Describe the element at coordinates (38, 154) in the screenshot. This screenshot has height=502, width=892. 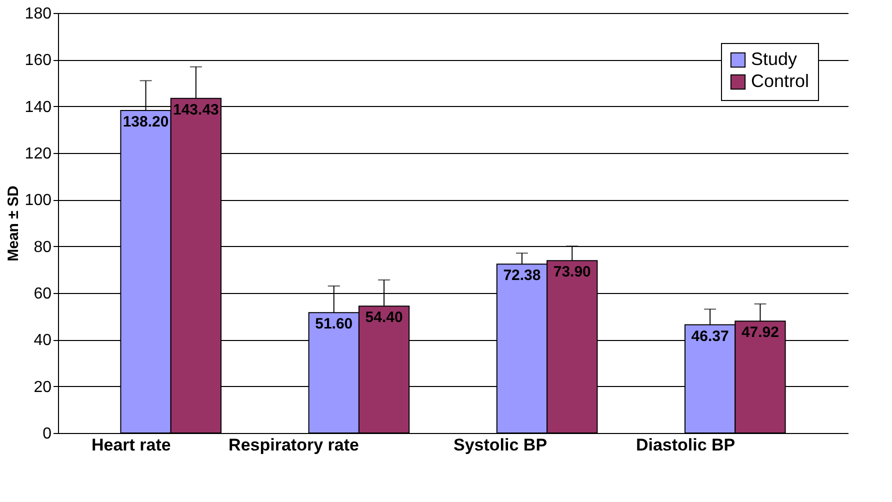
I see `y-tick-label: 120` at that location.